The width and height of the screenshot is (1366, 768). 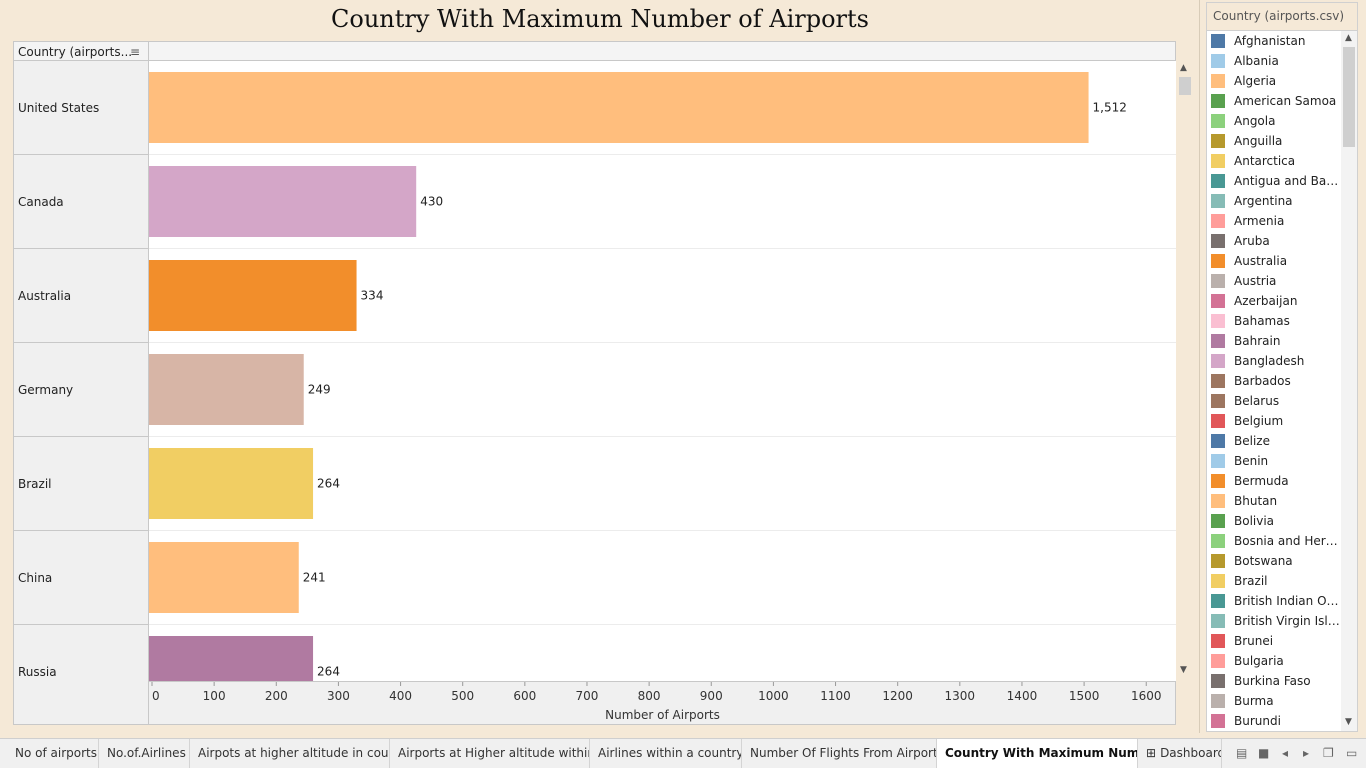 I want to click on legend-item: Burma, so click(x=1274, y=701).